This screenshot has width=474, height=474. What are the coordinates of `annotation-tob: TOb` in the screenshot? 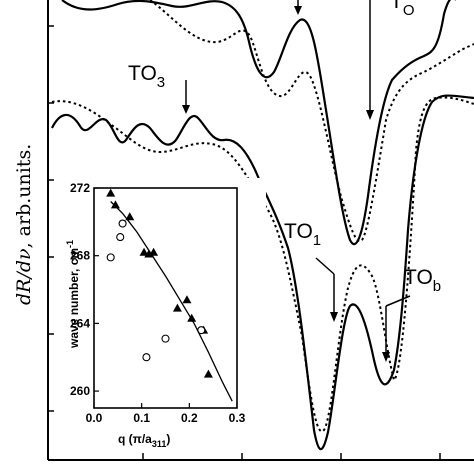 It's located at (411, 314).